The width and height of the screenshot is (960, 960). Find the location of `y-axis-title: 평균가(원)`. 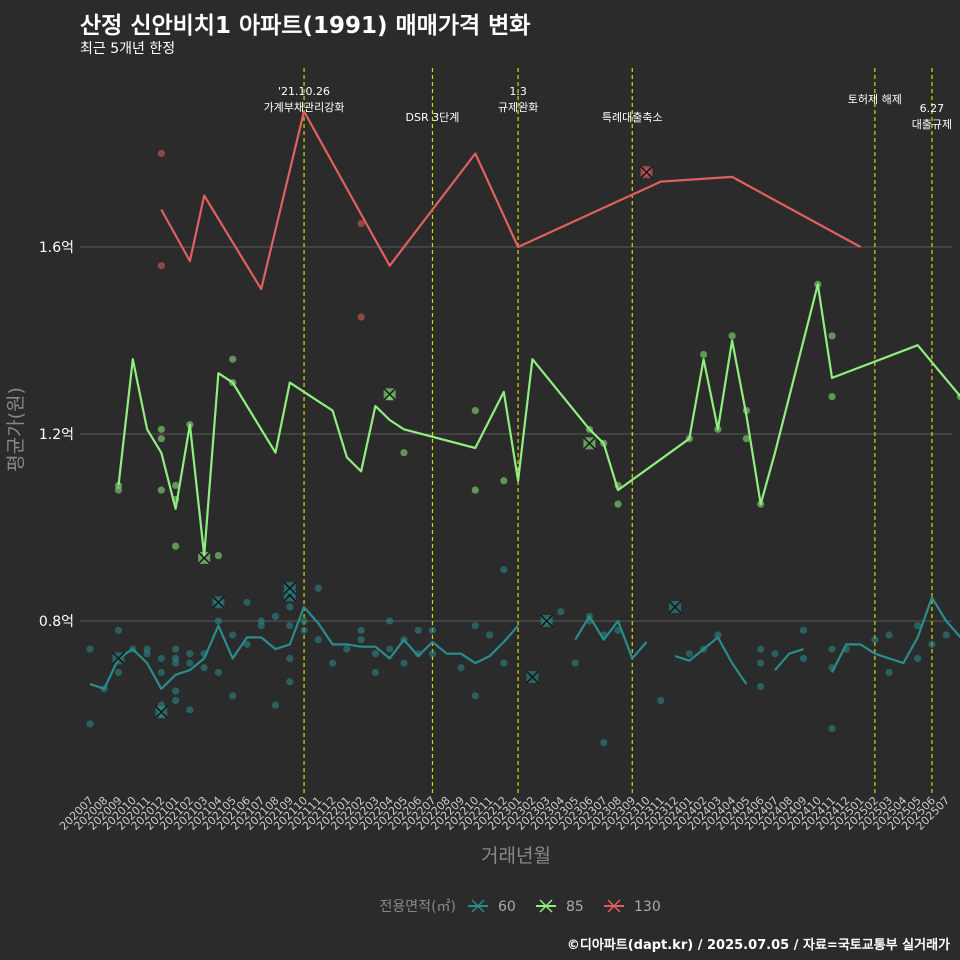

y-axis-title: 평균가(원) is located at coordinates (16, 429).